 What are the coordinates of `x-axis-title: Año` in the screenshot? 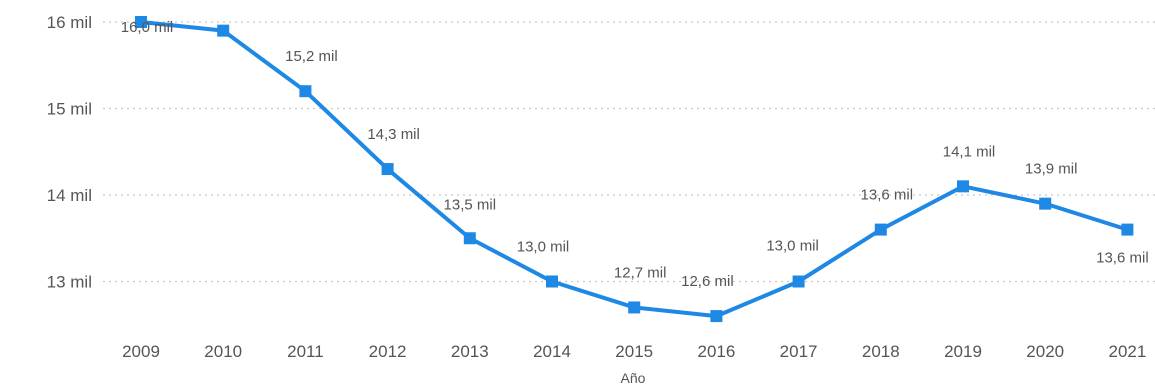 It's located at (633, 378).